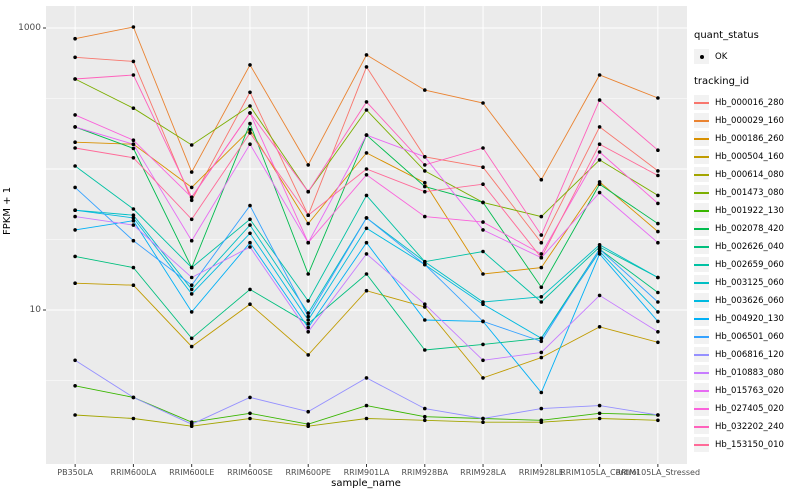 This screenshot has width=800, height=500. Describe the element at coordinates (747, 120) in the screenshot. I see `legend-entry-Hb_000029_160: Hb_000029_160` at that location.